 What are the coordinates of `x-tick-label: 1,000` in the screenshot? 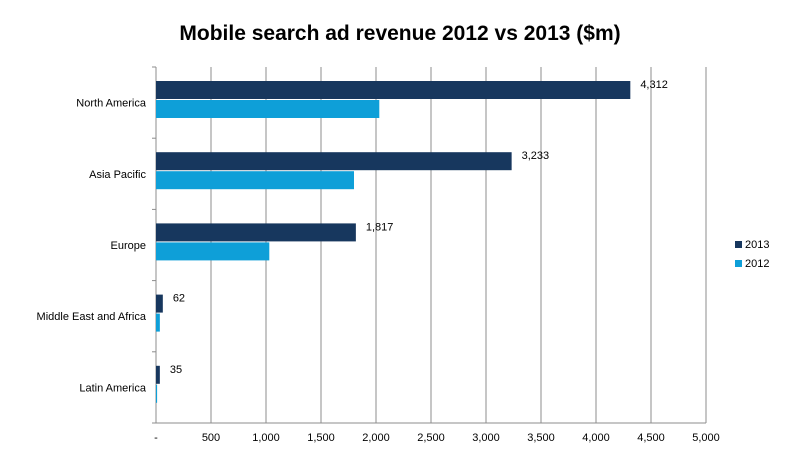 It's located at (266, 438).